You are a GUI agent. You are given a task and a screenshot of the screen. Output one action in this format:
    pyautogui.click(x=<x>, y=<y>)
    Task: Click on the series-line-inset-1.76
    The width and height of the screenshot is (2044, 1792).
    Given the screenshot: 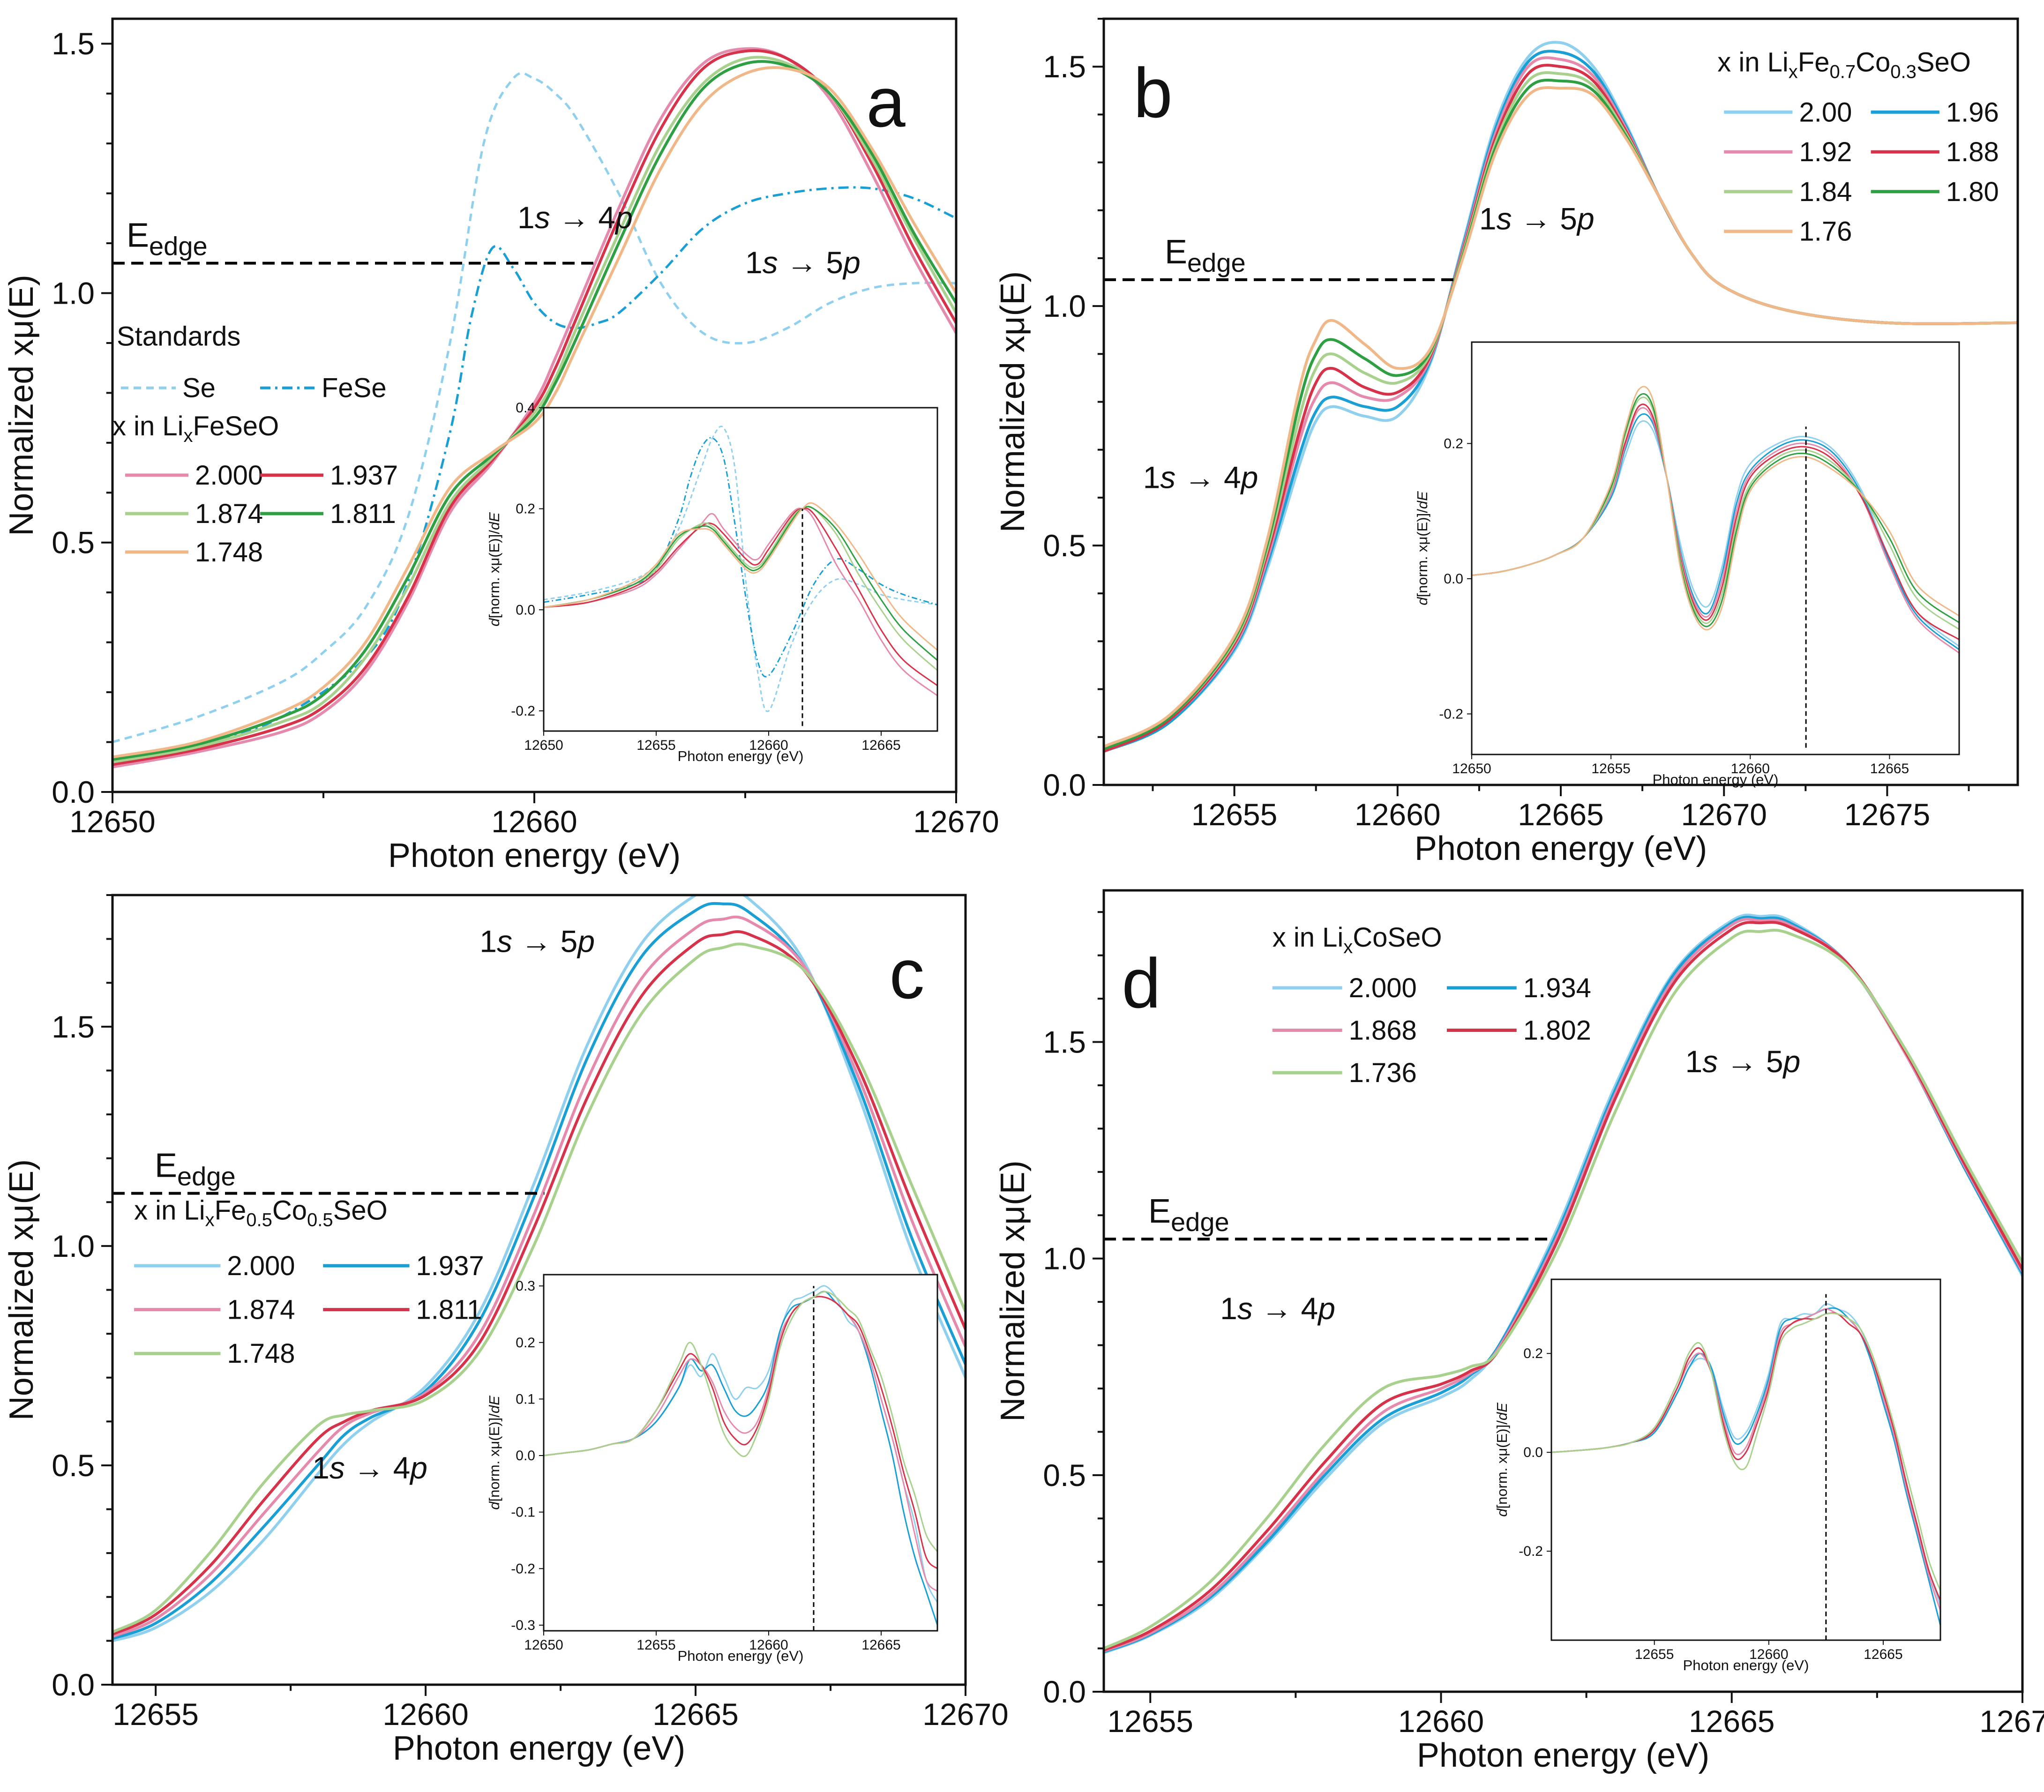 What is the action you would take?
    pyautogui.click(x=1716, y=509)
    